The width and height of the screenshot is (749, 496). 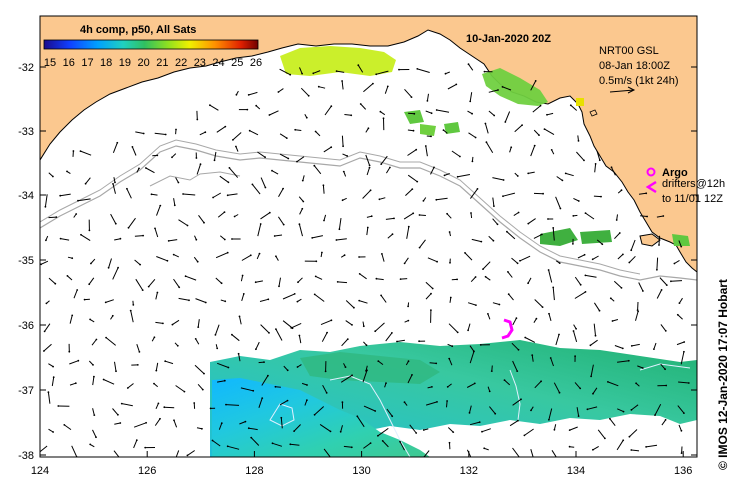 What do you see at coordinates (26, 132) in the screenshot?
I see `y-tick-label: -33` at bounding box center [26, 132].